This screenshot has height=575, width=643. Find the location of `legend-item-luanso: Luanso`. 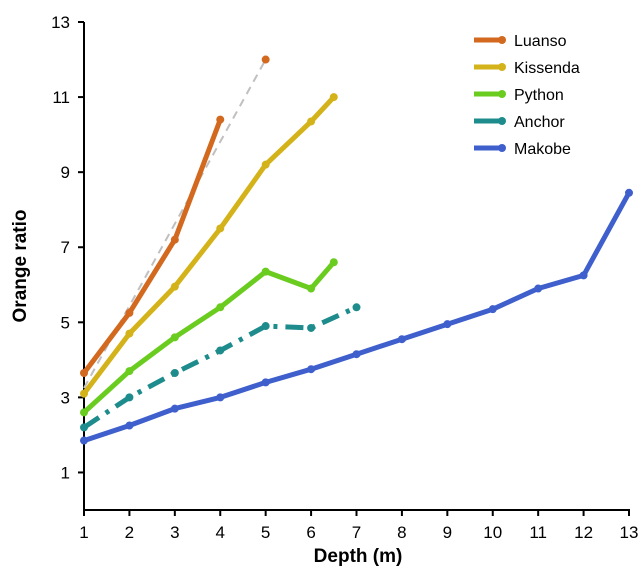

legend-item-luanso: Luanso is located at coordinates (520, 41).